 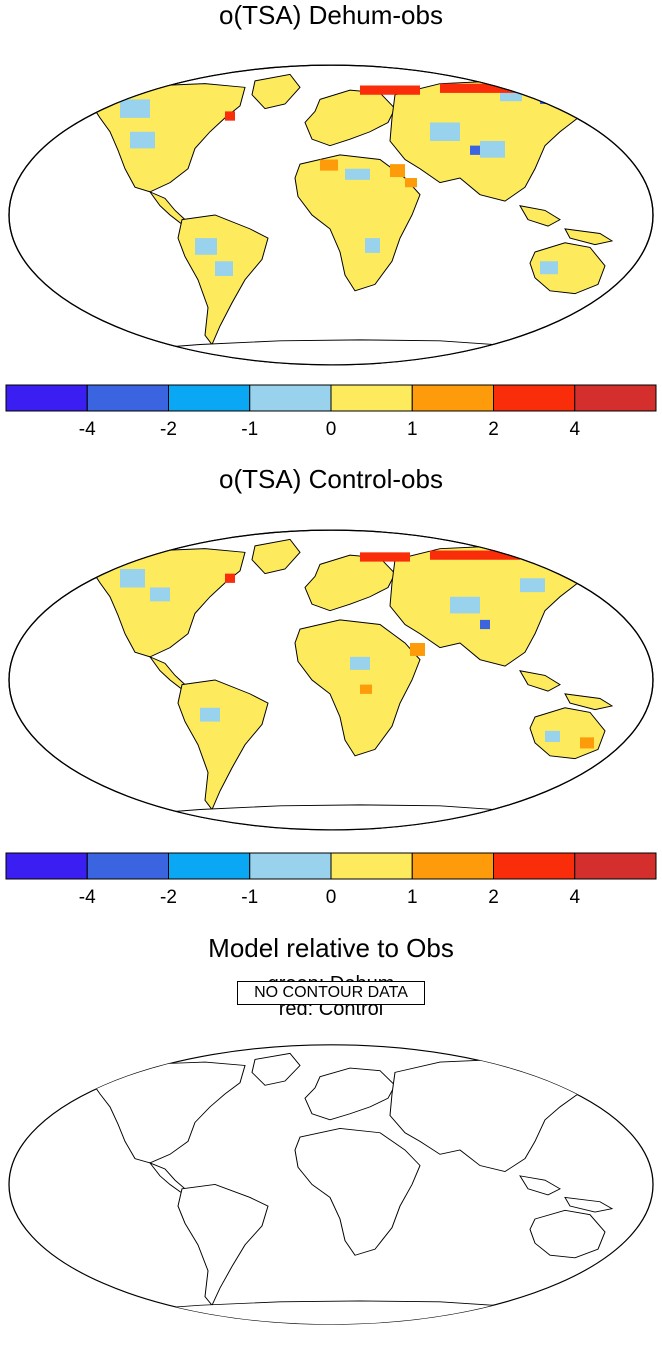 I want to click on panel-1-title: o(TSA) Dehum-obs, so click(x=331, y=15).